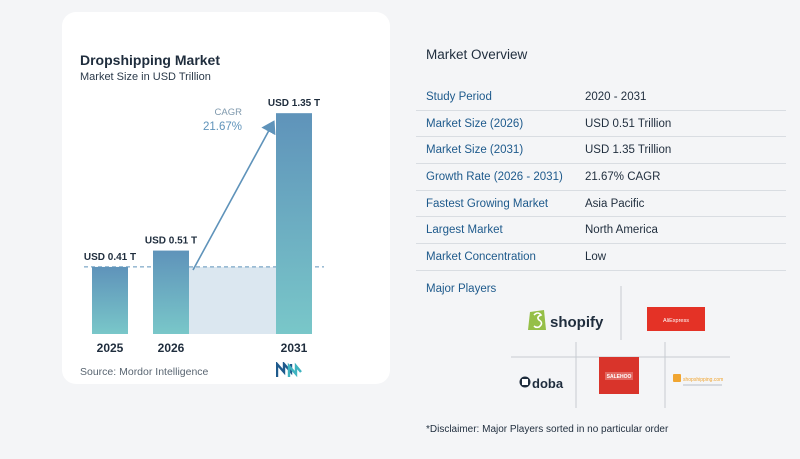  I want to click on overview-row: Market Concentration Low, so click(601, 257).